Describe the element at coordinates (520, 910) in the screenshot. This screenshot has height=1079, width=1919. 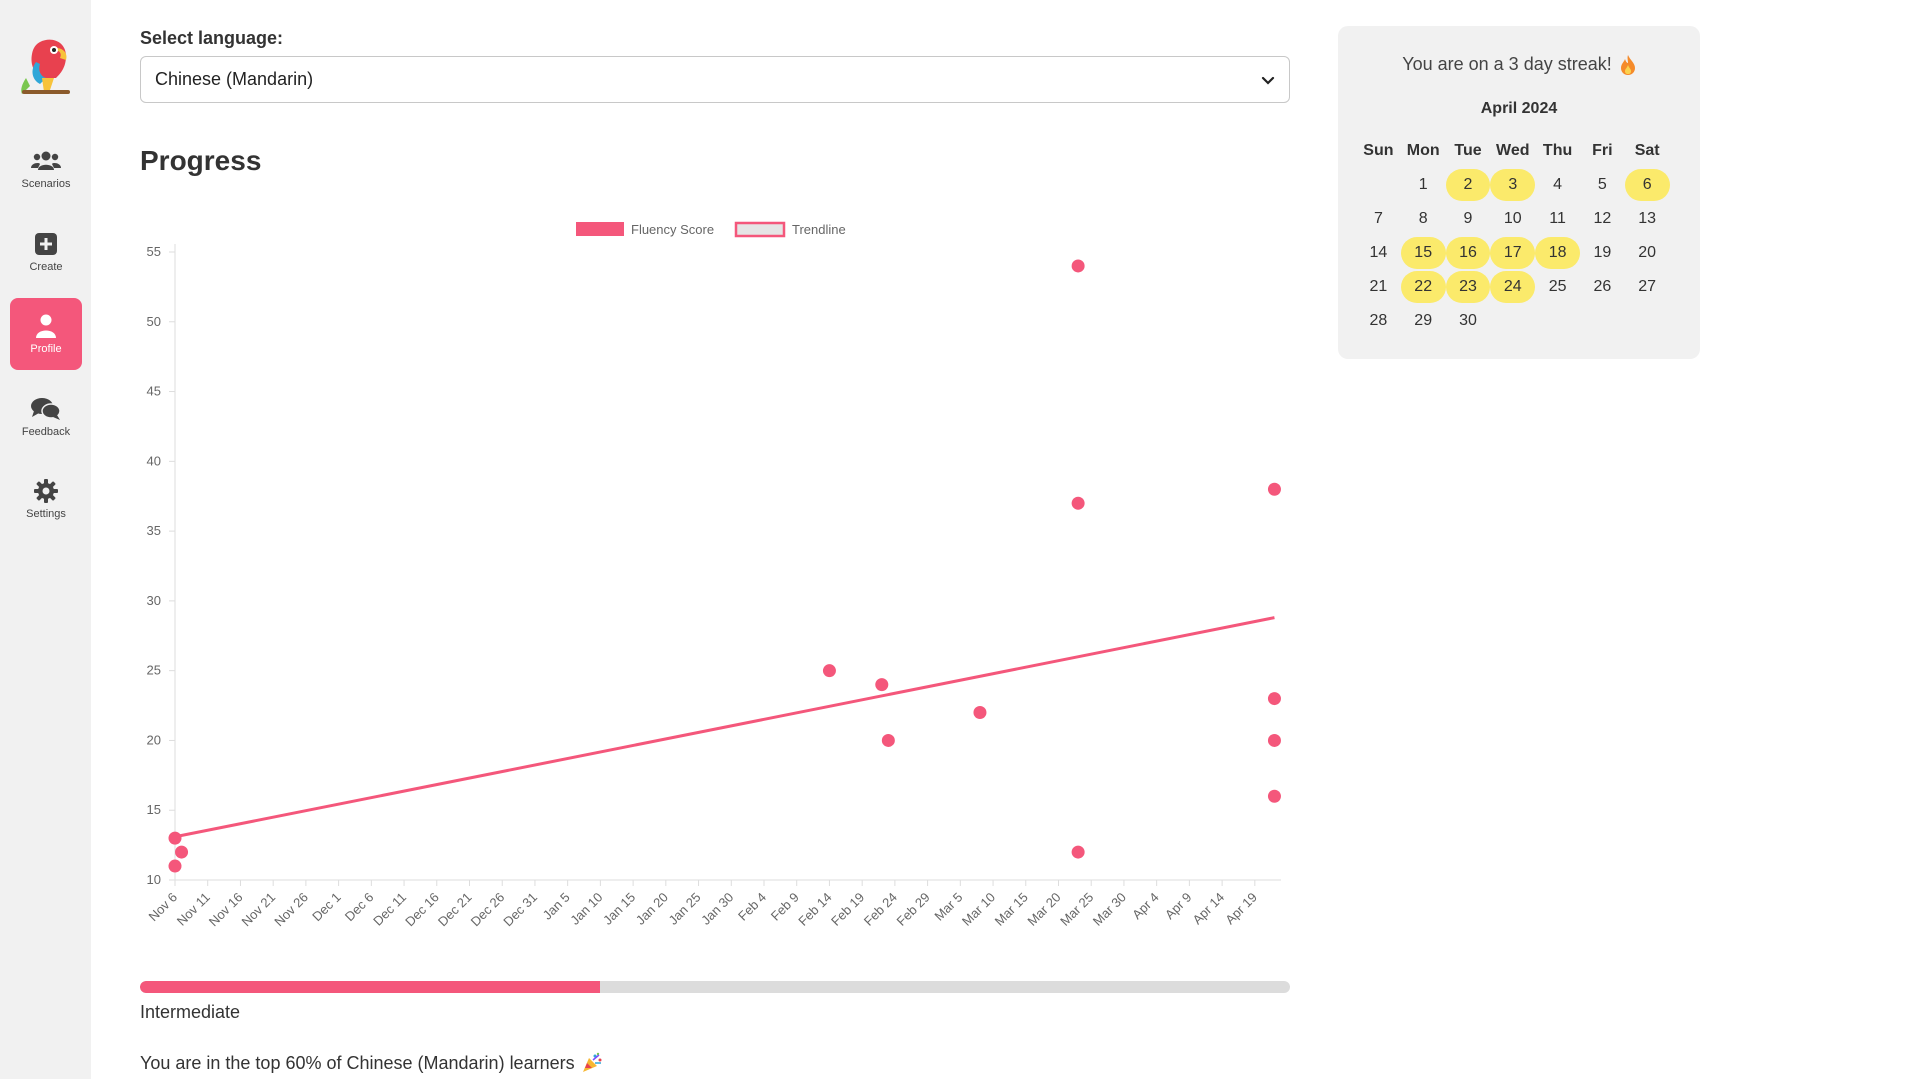
I see `x-tick-label: Dec 31` at that location.